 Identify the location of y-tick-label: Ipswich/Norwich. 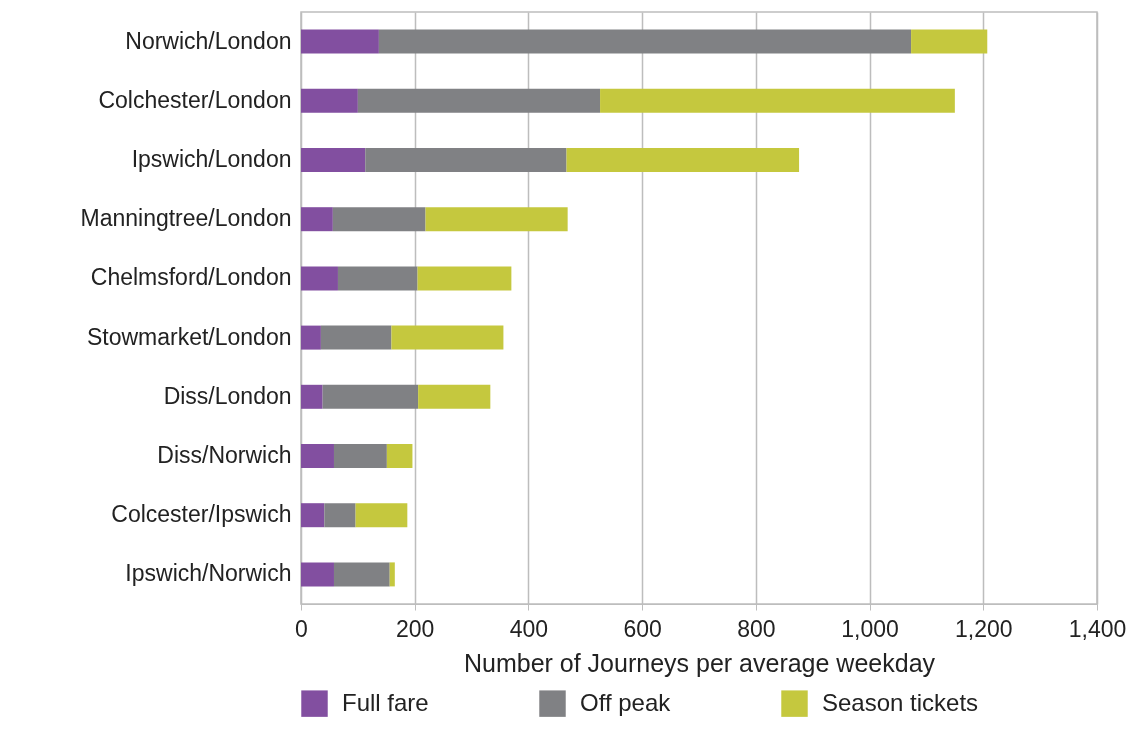
(208, 573).